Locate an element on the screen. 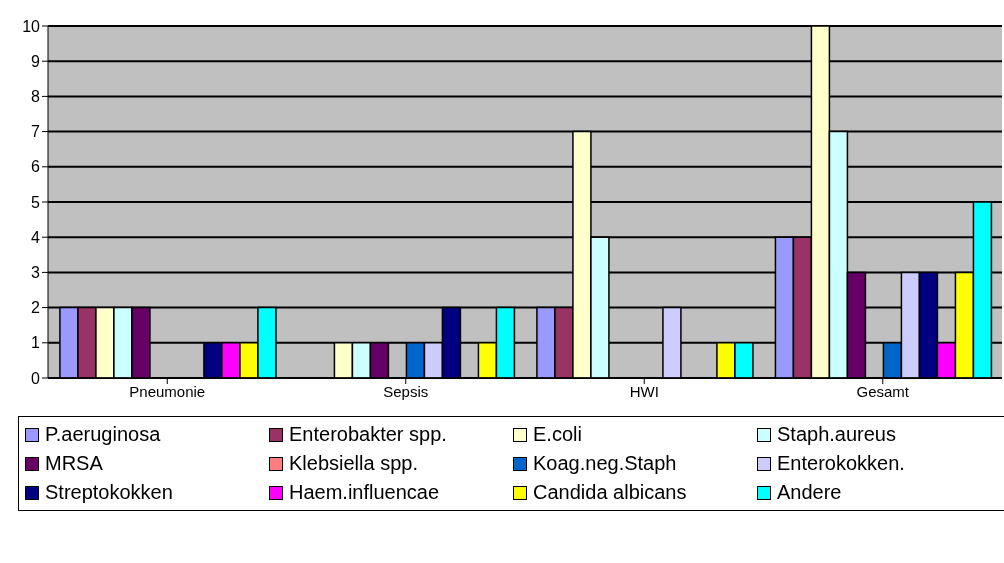 The image size is (1004, 563). x-tick-label: HWI is located at coordinates (644, 391).